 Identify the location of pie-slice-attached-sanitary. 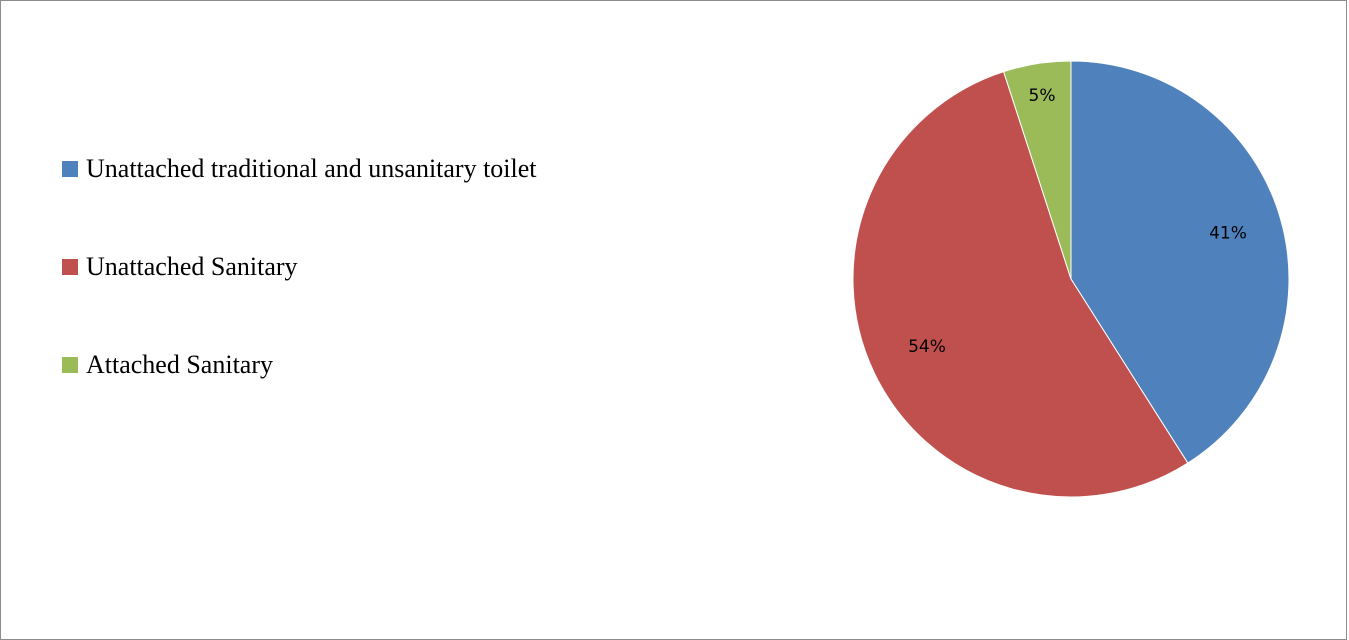
(1037, 170).